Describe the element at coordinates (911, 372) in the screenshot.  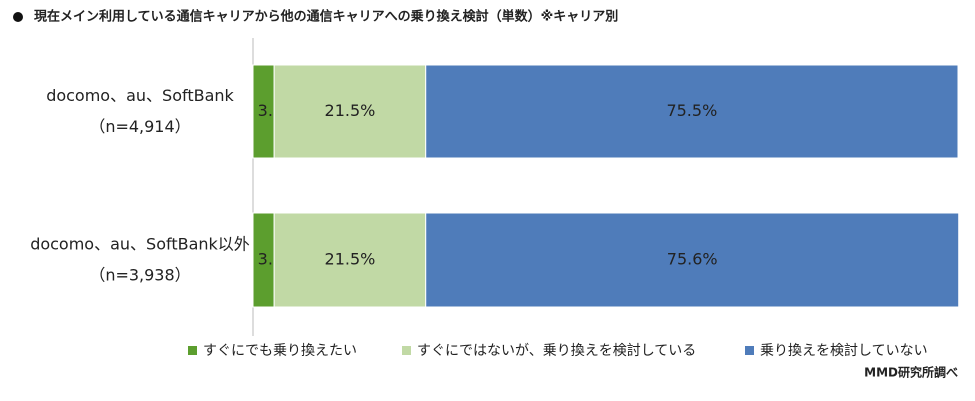
I see `source: MMD研究所調べ` at that location.